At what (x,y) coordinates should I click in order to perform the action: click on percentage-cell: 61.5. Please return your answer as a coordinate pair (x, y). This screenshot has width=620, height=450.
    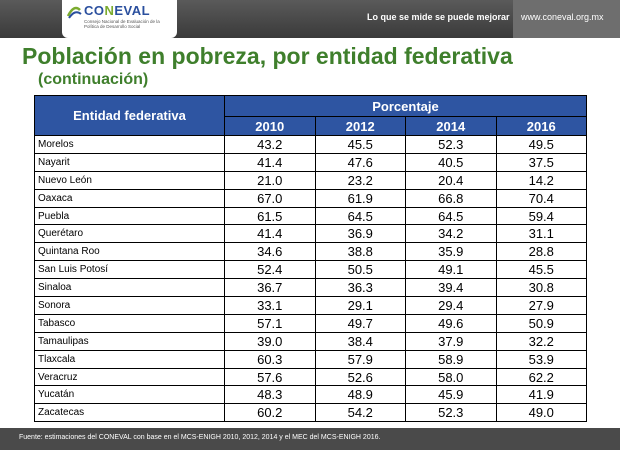
    Looking at the image, I should click on (270, 216).